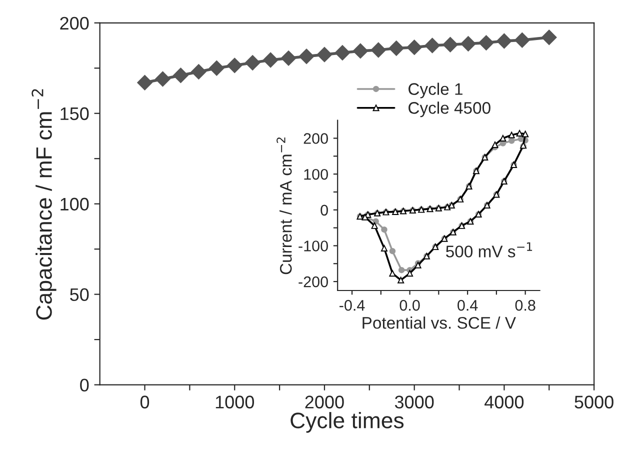 This screenshot has height=449, width=624. I want to click on annotation: 500 mV s$^{−1}$, so click(489, 250).